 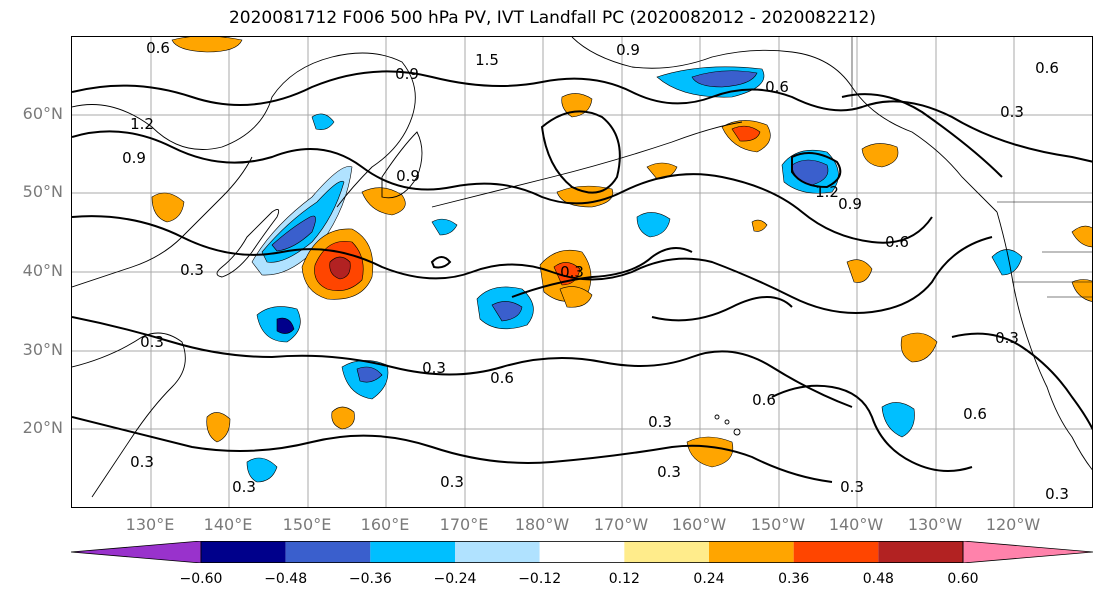 What do you see at coordinates (778, 524) in the screenshot?
I see `lon-label: 150°W` at bounding box center [778, 524].